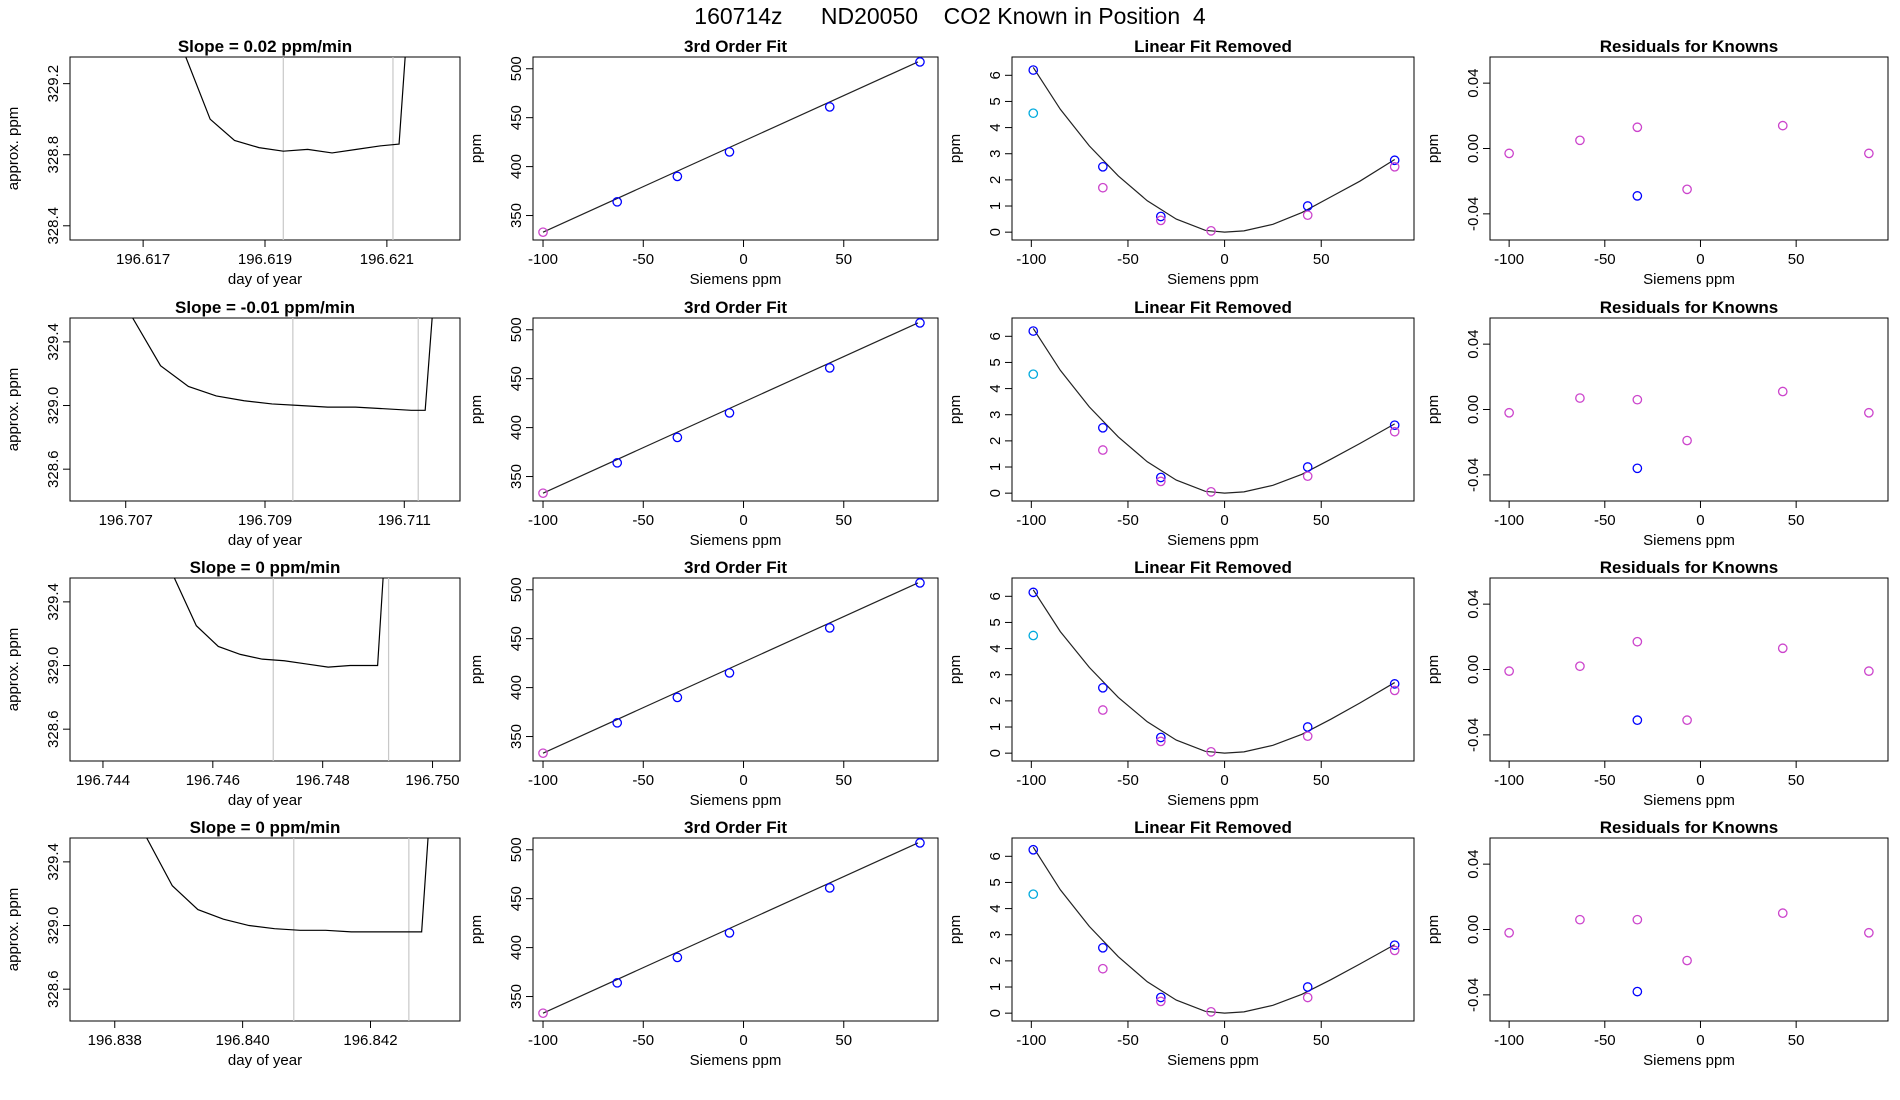 This screenshot has width=1900, height=1100. I want to click on x-tick-label: 196.707, so click(126, 520).